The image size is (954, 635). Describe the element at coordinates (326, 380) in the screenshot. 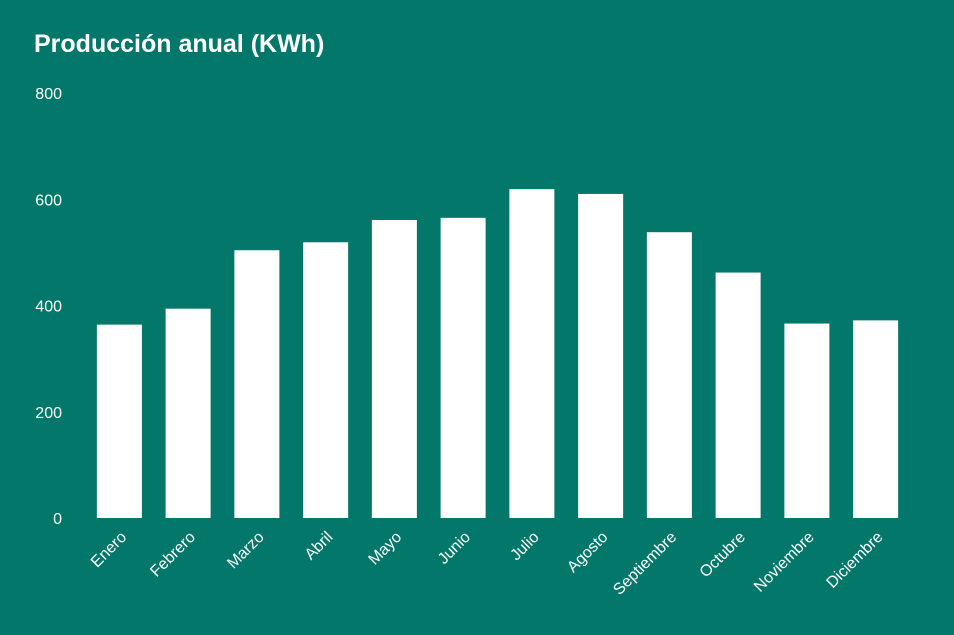

I see `bar-abril` at that location.